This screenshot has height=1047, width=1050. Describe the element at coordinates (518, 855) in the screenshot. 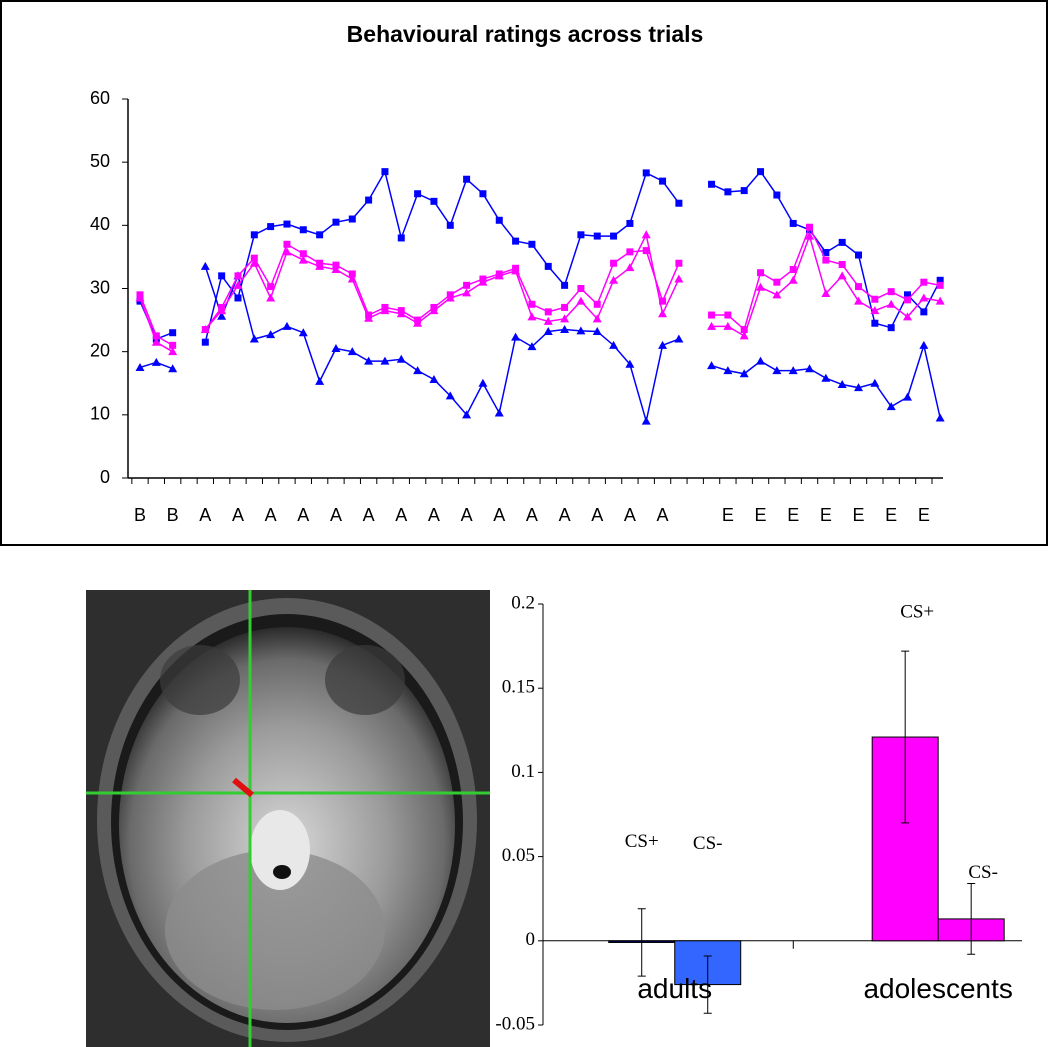

I see `y-tick-label: 0.05` at that location.